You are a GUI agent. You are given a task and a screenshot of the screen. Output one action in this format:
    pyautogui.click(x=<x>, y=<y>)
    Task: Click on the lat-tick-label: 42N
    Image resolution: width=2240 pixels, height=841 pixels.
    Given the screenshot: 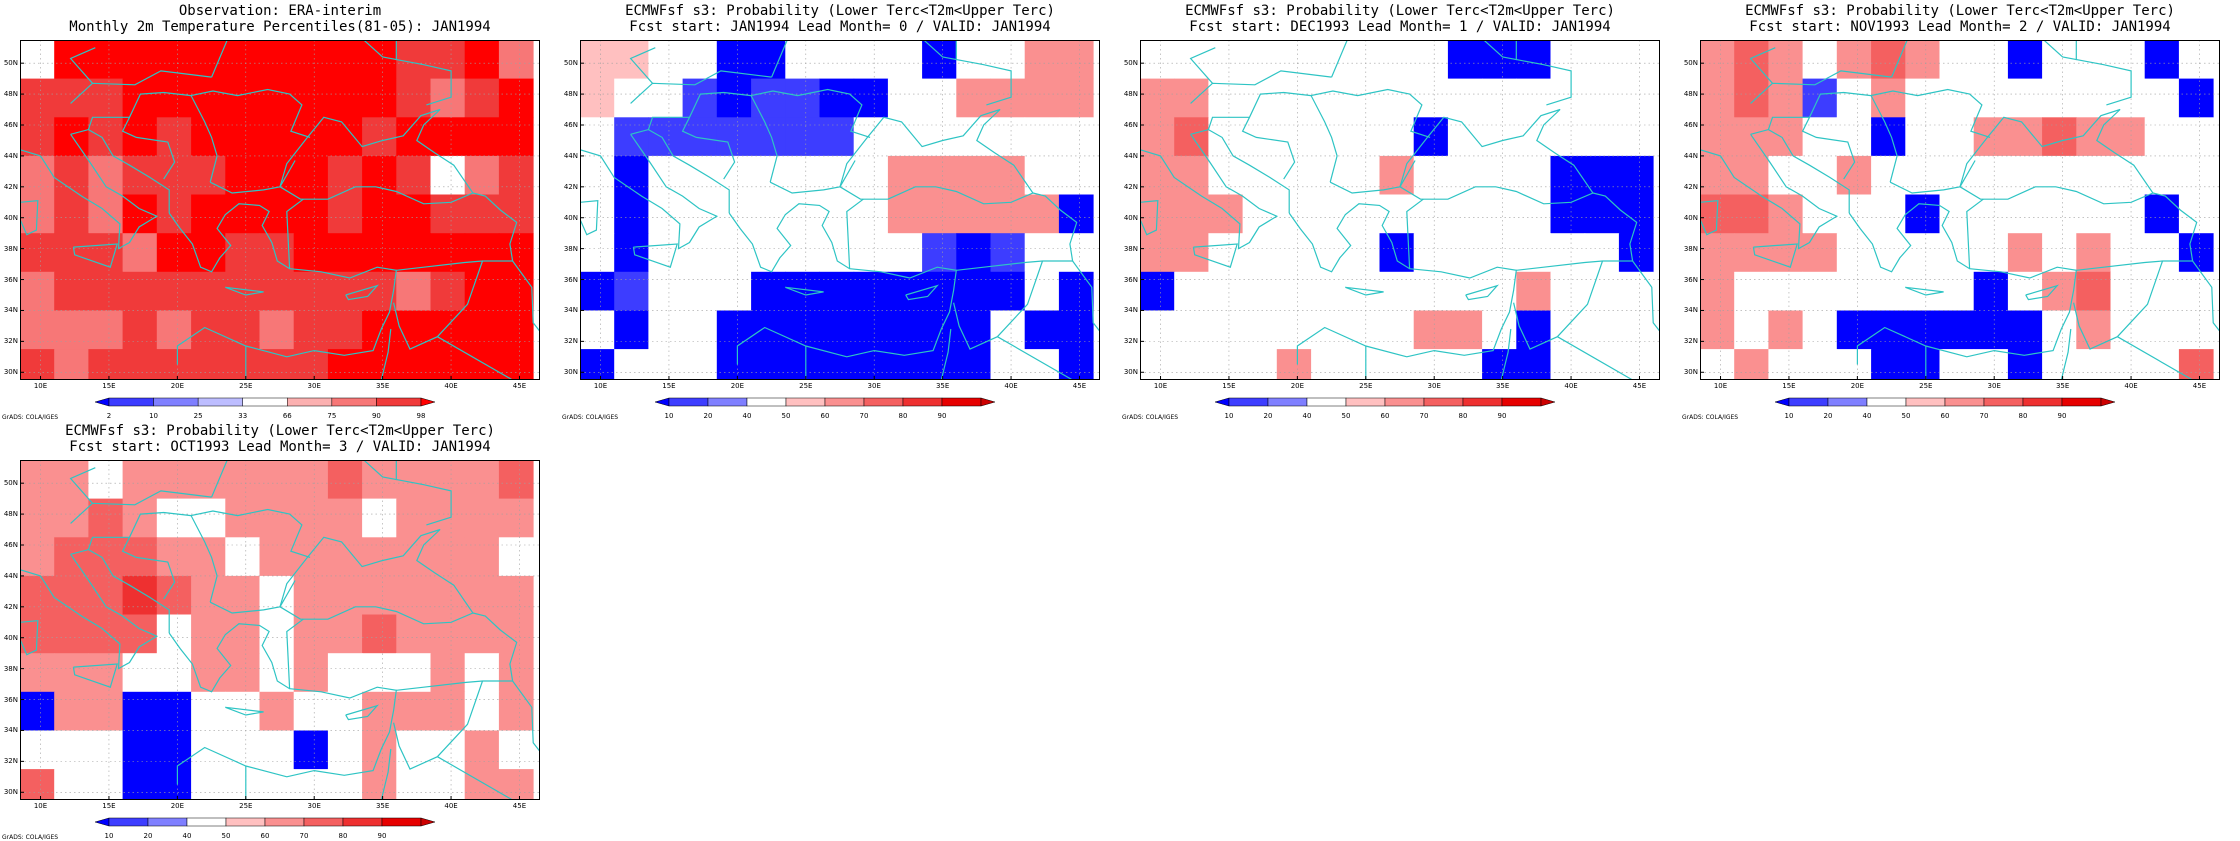 What is the action you would take?
    pyautogui.click(x=1130, y=186)
    